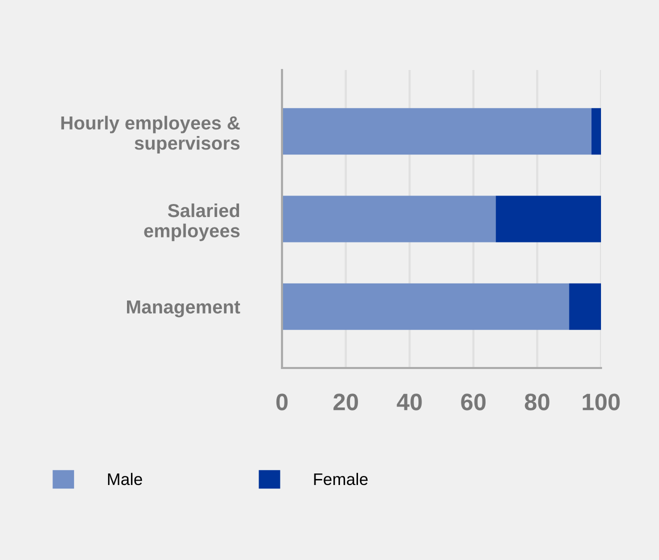  Describe the element at coordinates (183, 309) in the screenshot. I see `y-tick-label: Management` at that location.